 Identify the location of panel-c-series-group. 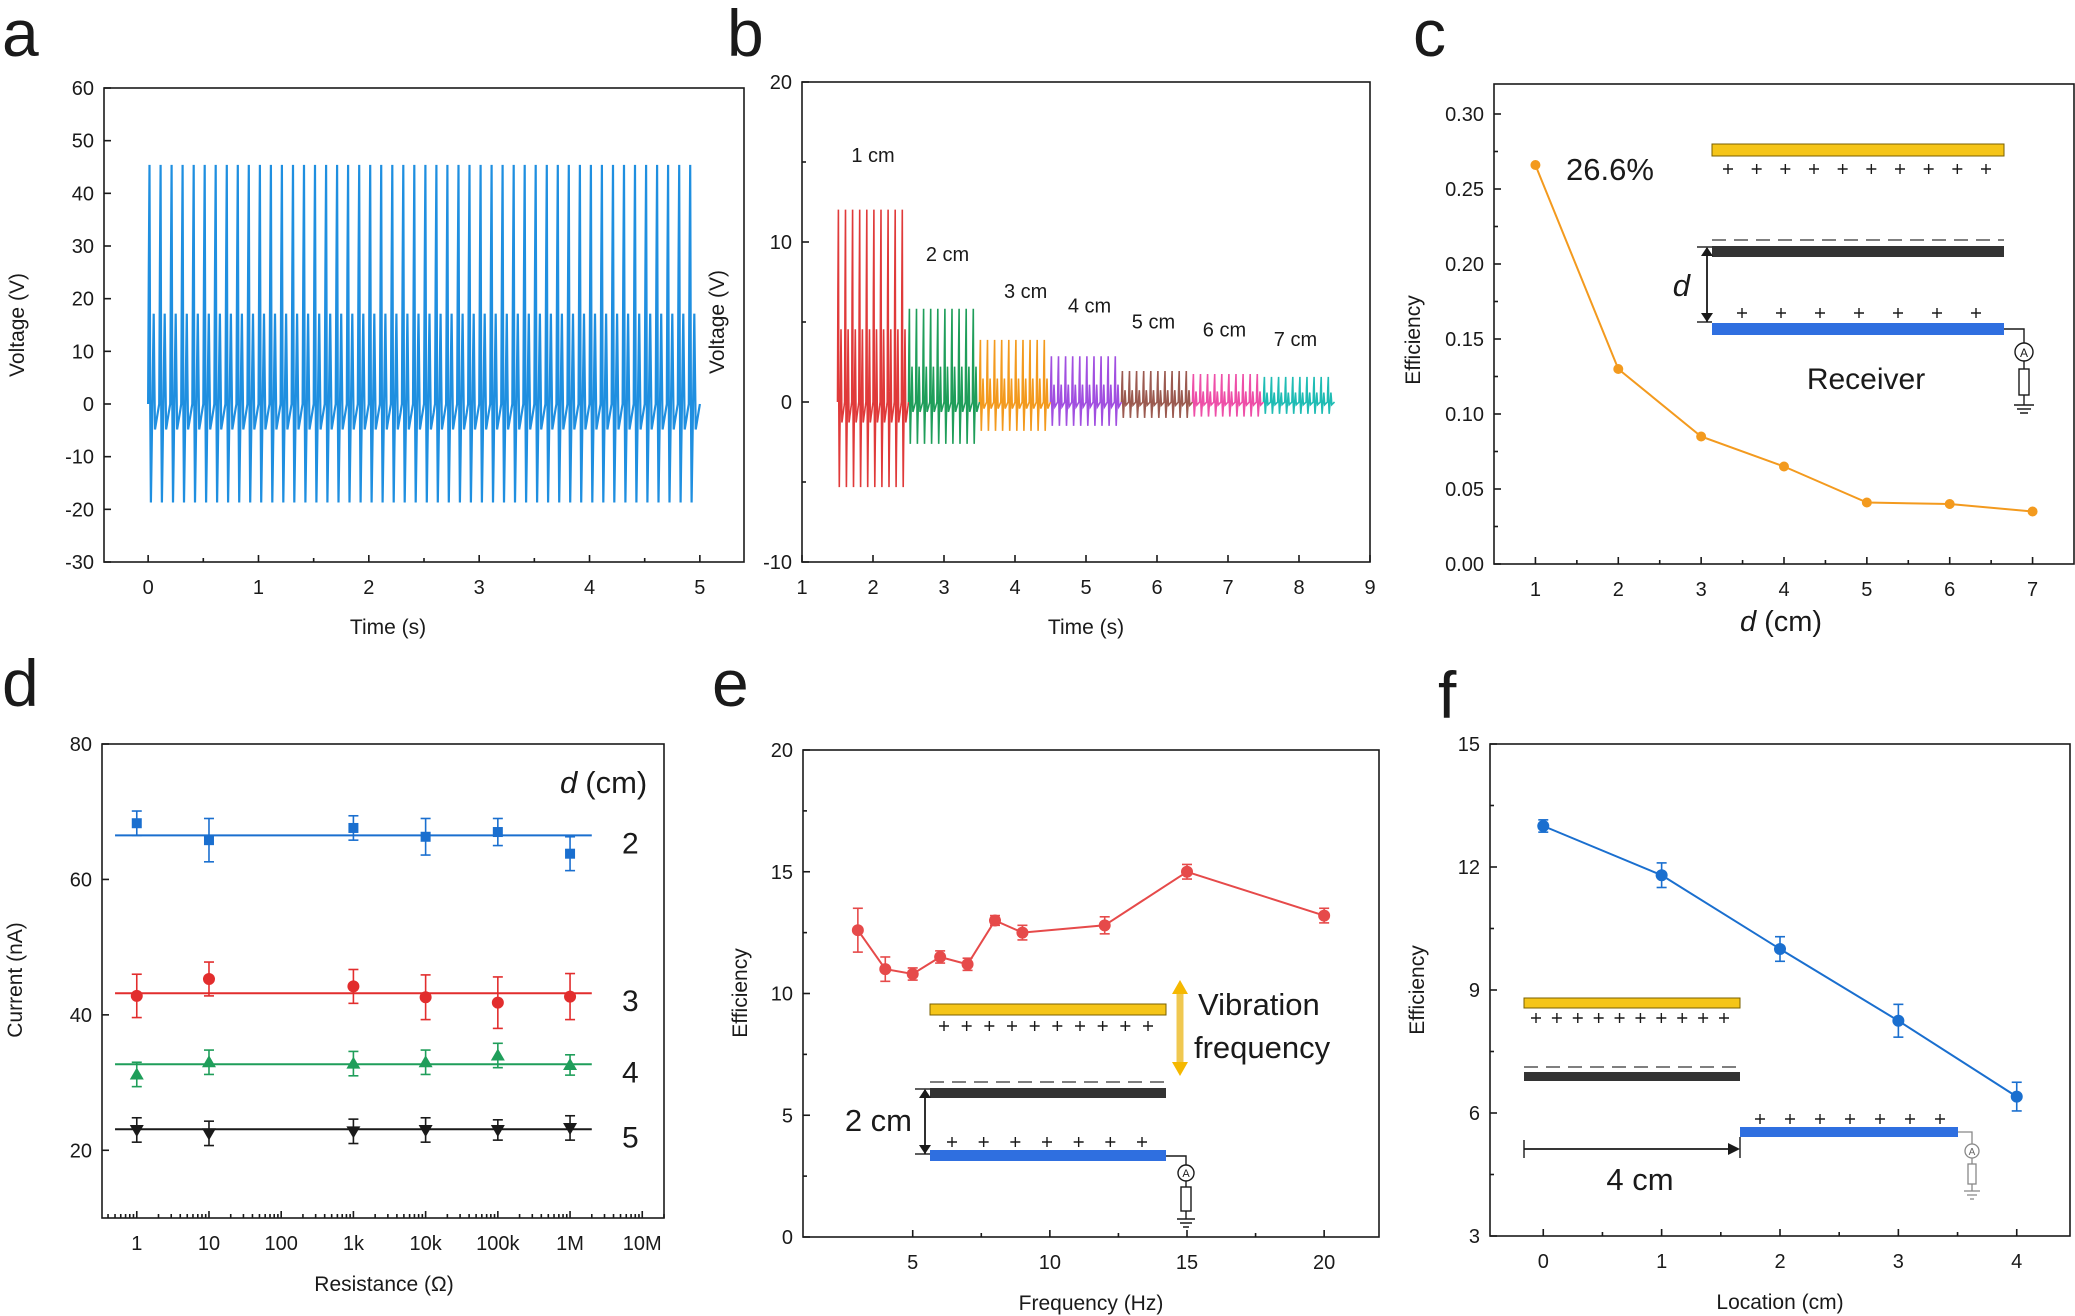
(1784, 338).